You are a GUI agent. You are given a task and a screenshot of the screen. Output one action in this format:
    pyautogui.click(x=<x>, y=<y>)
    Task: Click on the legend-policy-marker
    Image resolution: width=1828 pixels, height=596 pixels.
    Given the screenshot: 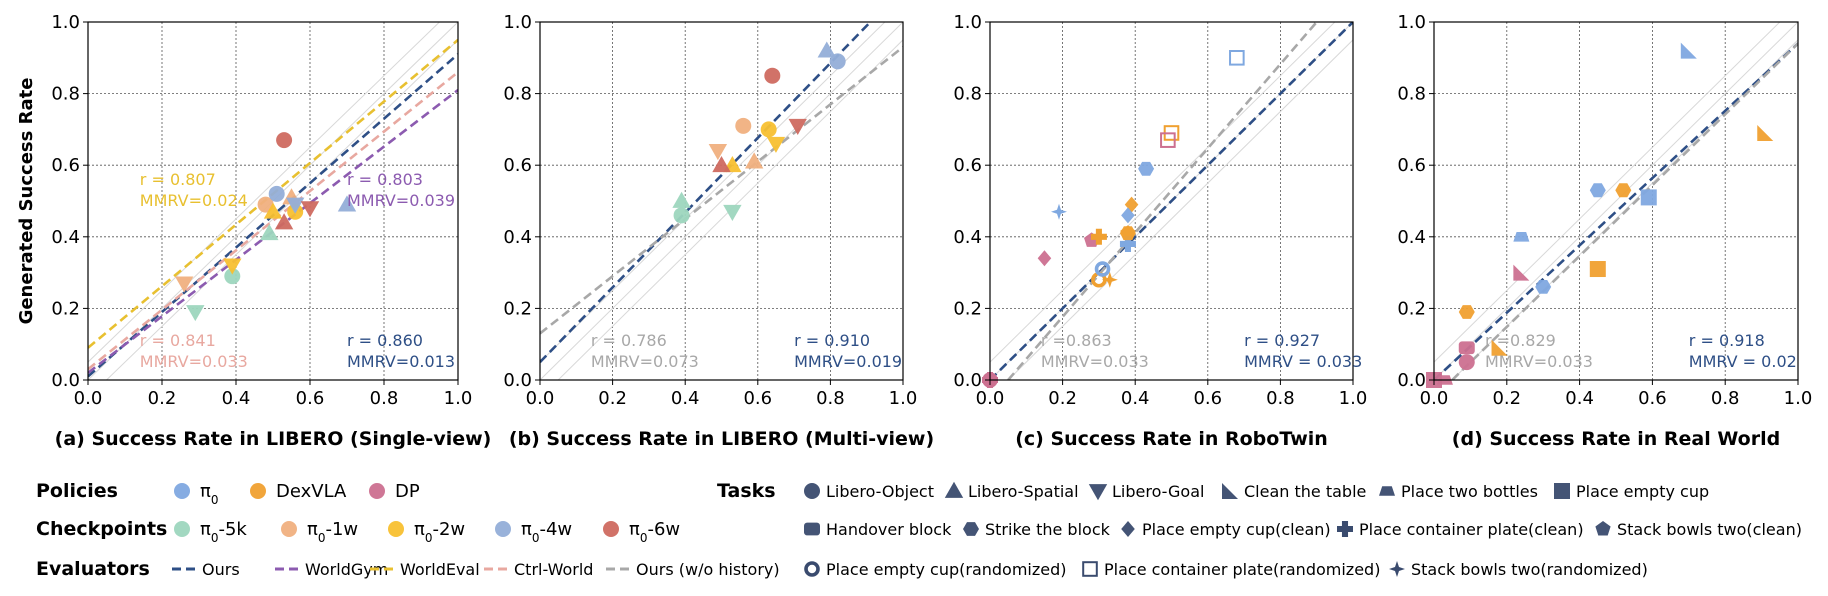 What is the action you would take?
    pyautogui.click(x=377, y=491)
    